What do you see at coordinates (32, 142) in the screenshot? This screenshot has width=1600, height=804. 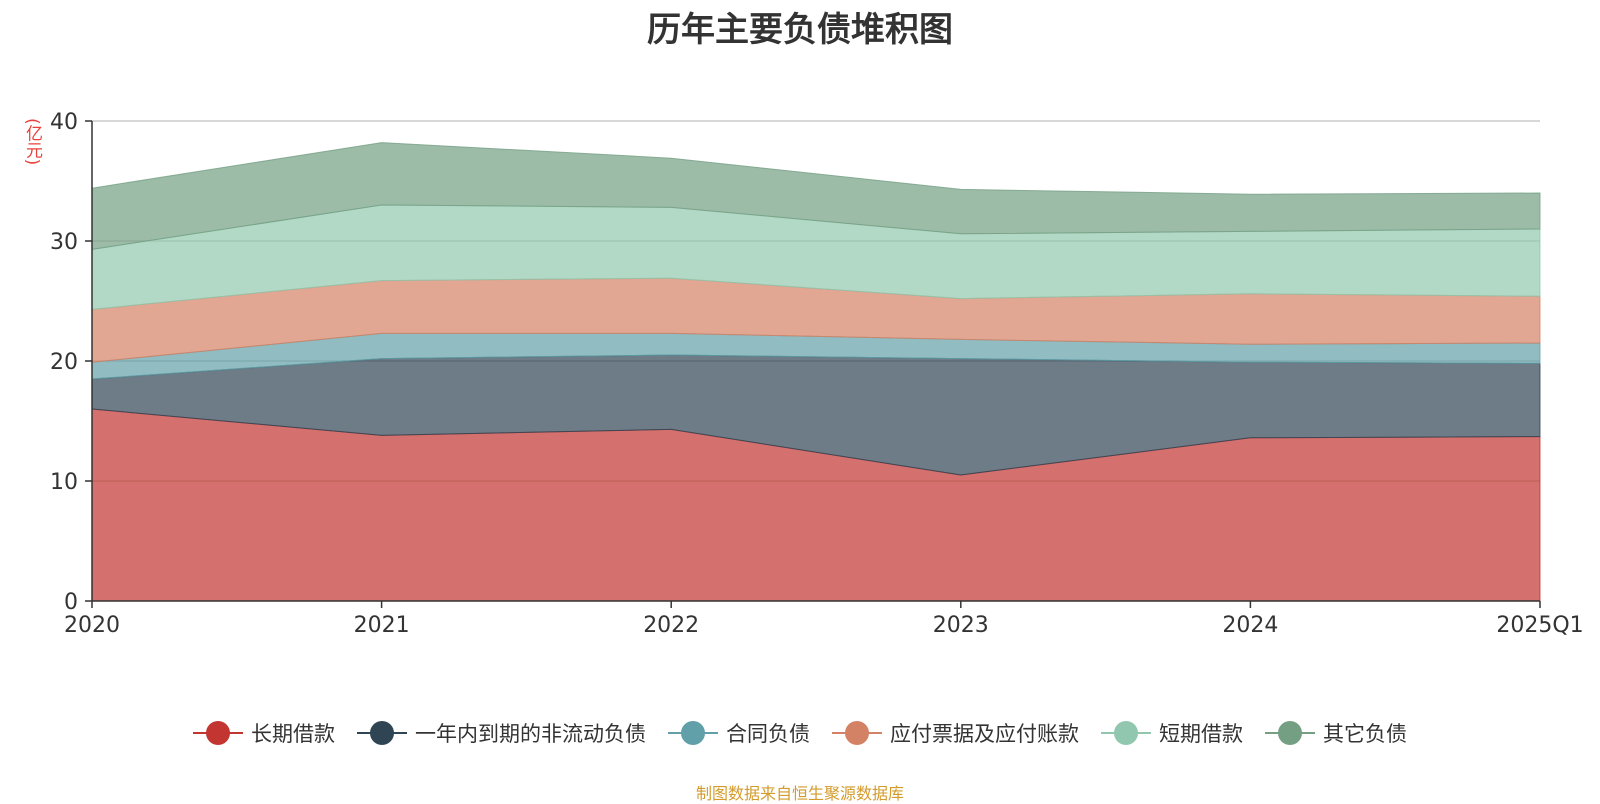 I see `y-axis-unit-label: (亿元)` at bounding box center [32, 142].